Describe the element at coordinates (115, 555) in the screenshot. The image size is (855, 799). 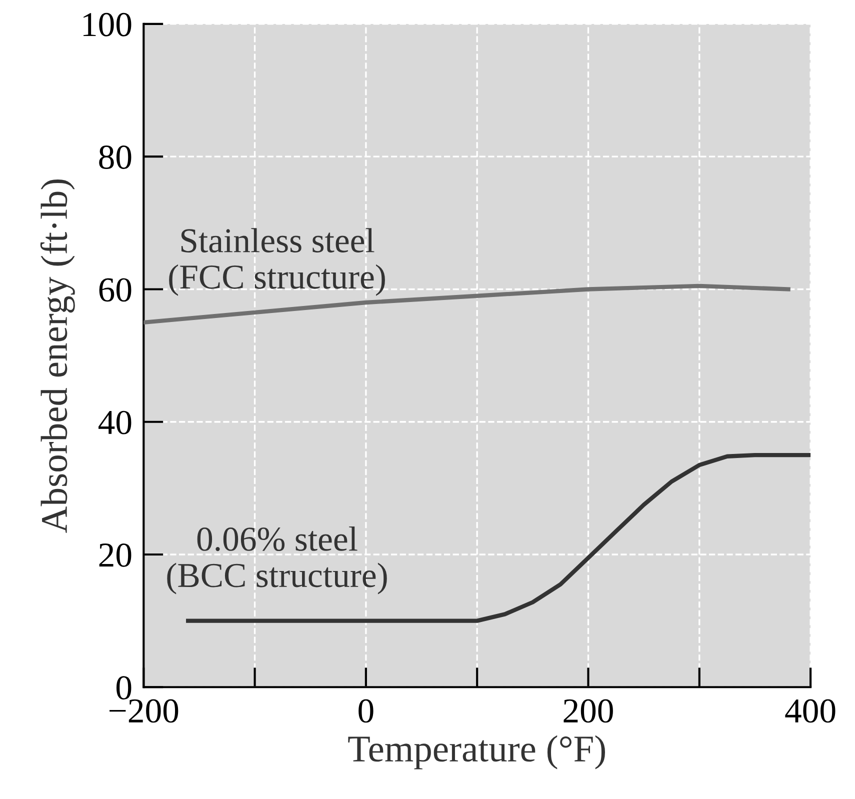
I see `y-tick-label: 20` at that location.